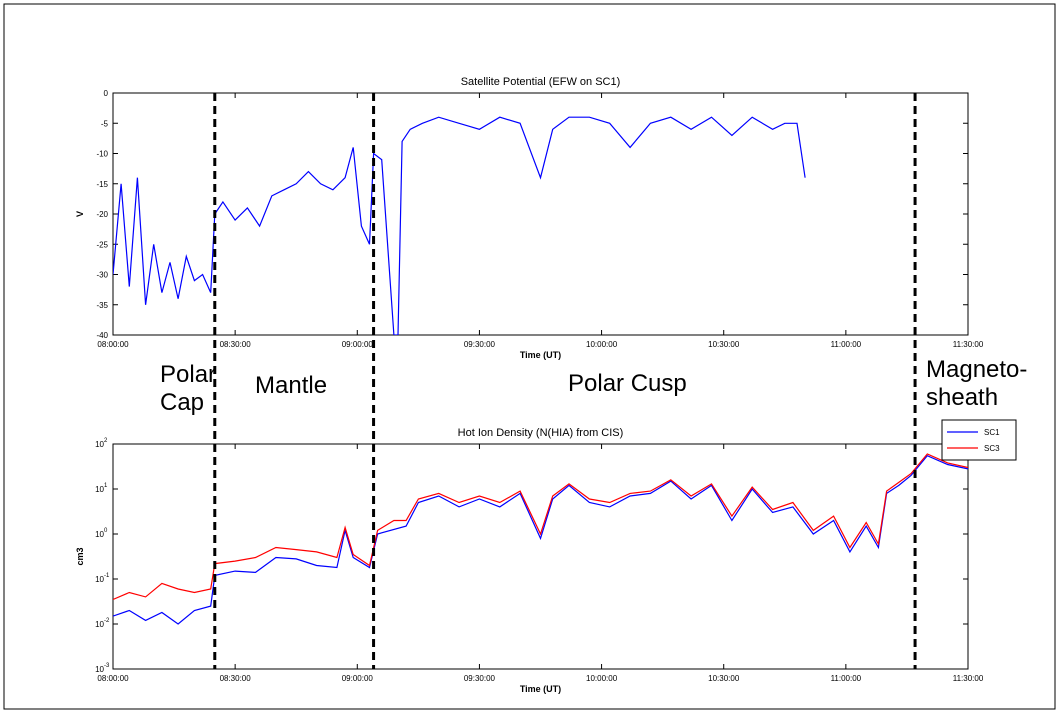  Describe the element at coordinates (979, 440) in the screenshot. I see `legend-box` at that location.